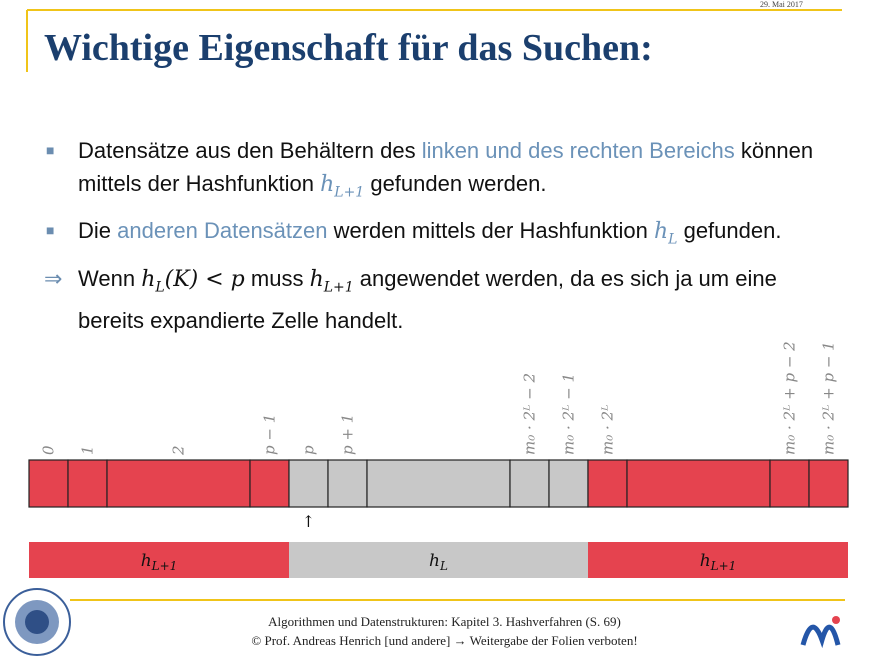  Describe the element at coordinates (250, 150) in the screenshot. I see `text: Datensätze aus den Behältern des` at that location.